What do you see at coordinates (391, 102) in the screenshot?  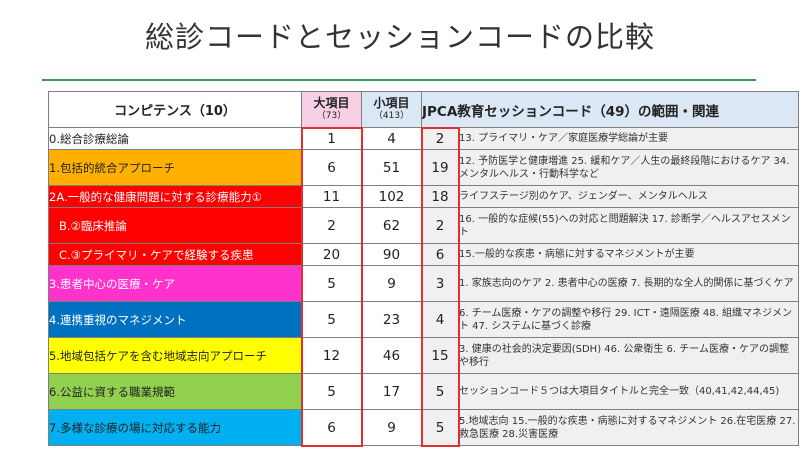 I see `header-small-item-label: 小項目` at bounding box center [391, 102].